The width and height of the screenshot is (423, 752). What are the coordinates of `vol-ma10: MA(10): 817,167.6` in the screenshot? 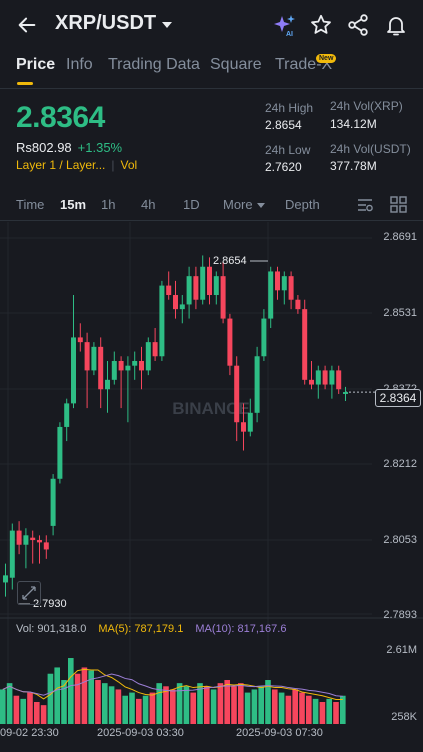 It's located at (241, 629).